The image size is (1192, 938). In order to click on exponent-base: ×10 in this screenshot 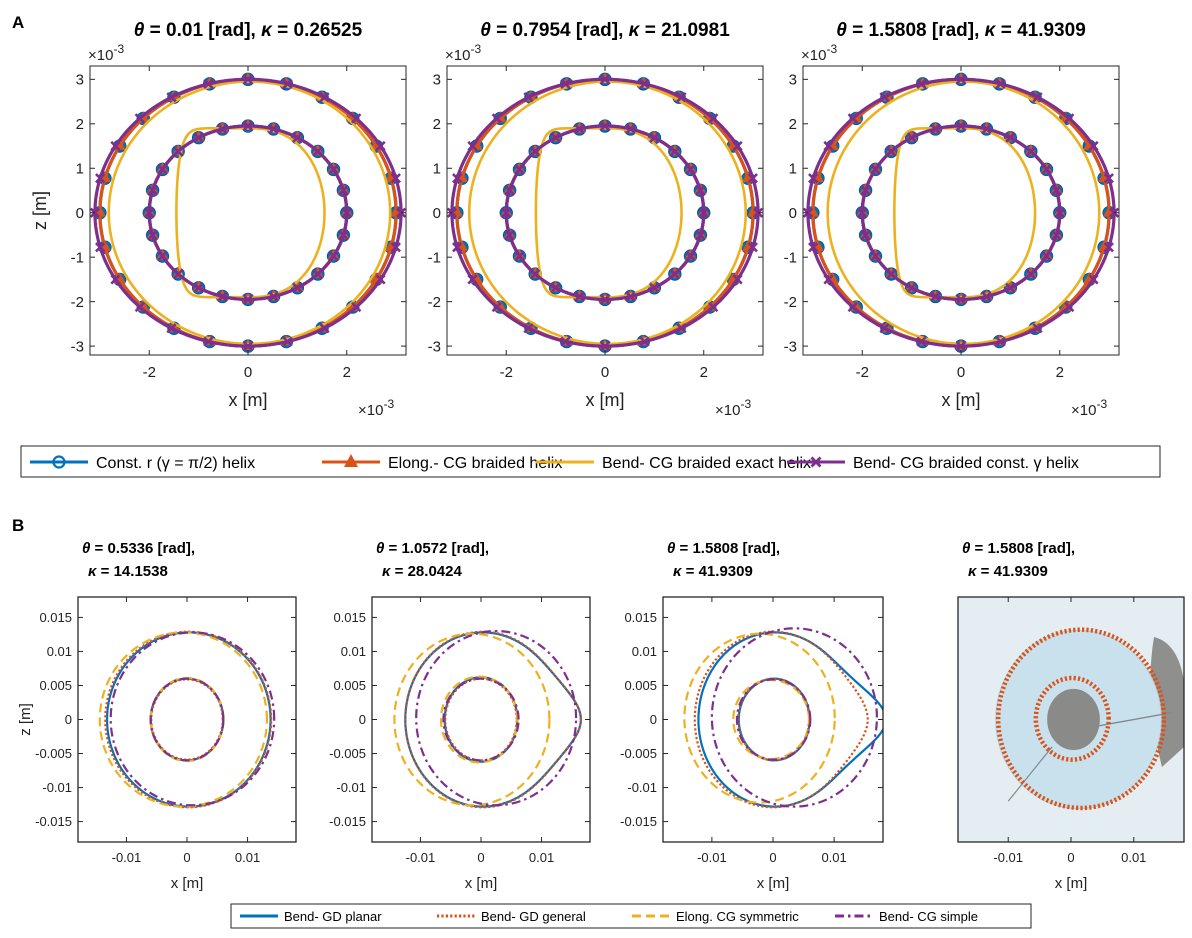, I will do `click(727, 410)`.